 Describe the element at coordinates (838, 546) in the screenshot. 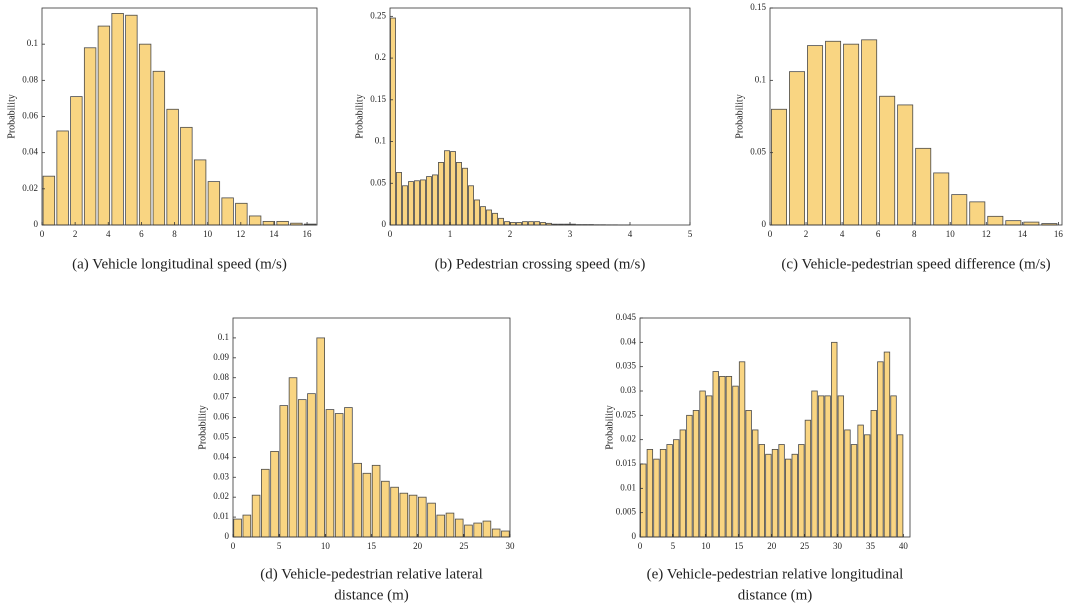

I see `x-tick-label: 30` at that location.